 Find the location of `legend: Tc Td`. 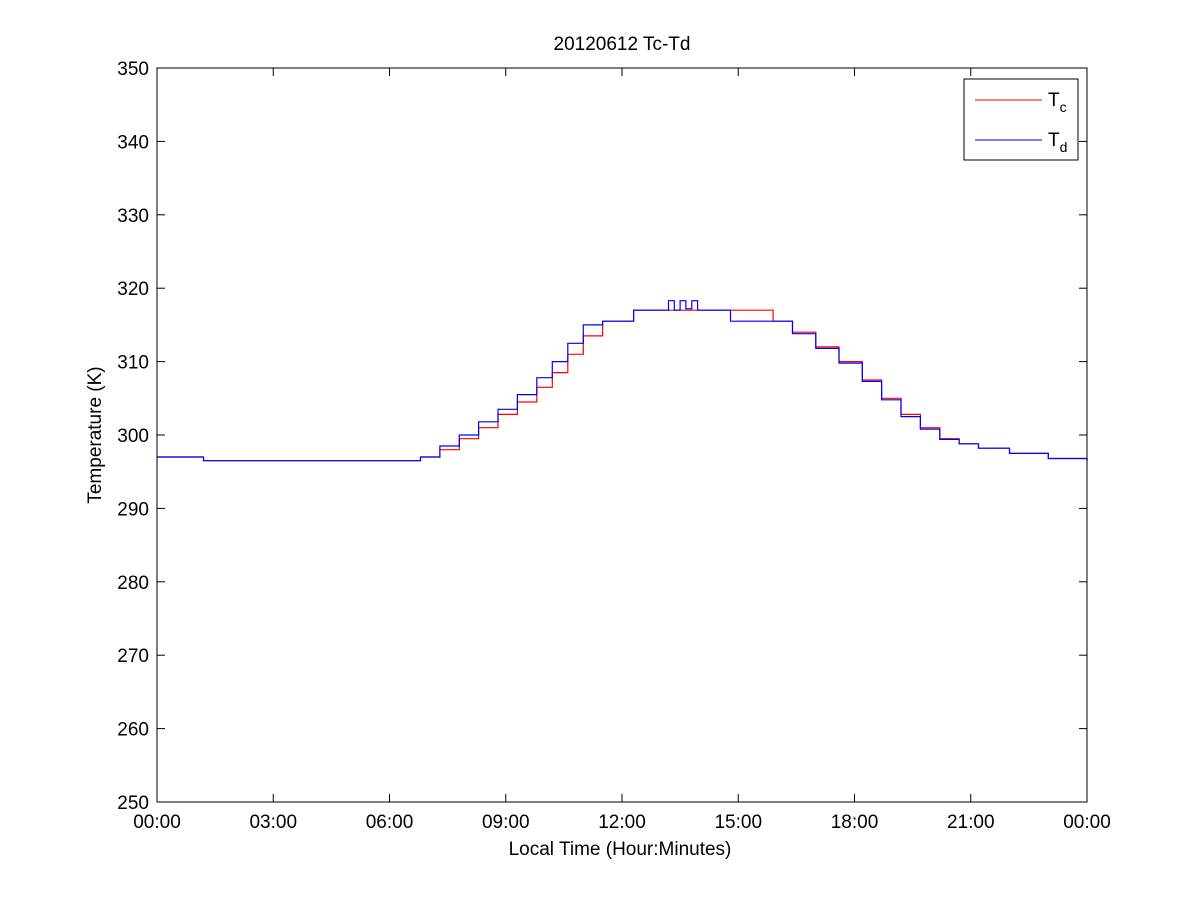

legend: Tc Td is located at coordinates (1021, 119).